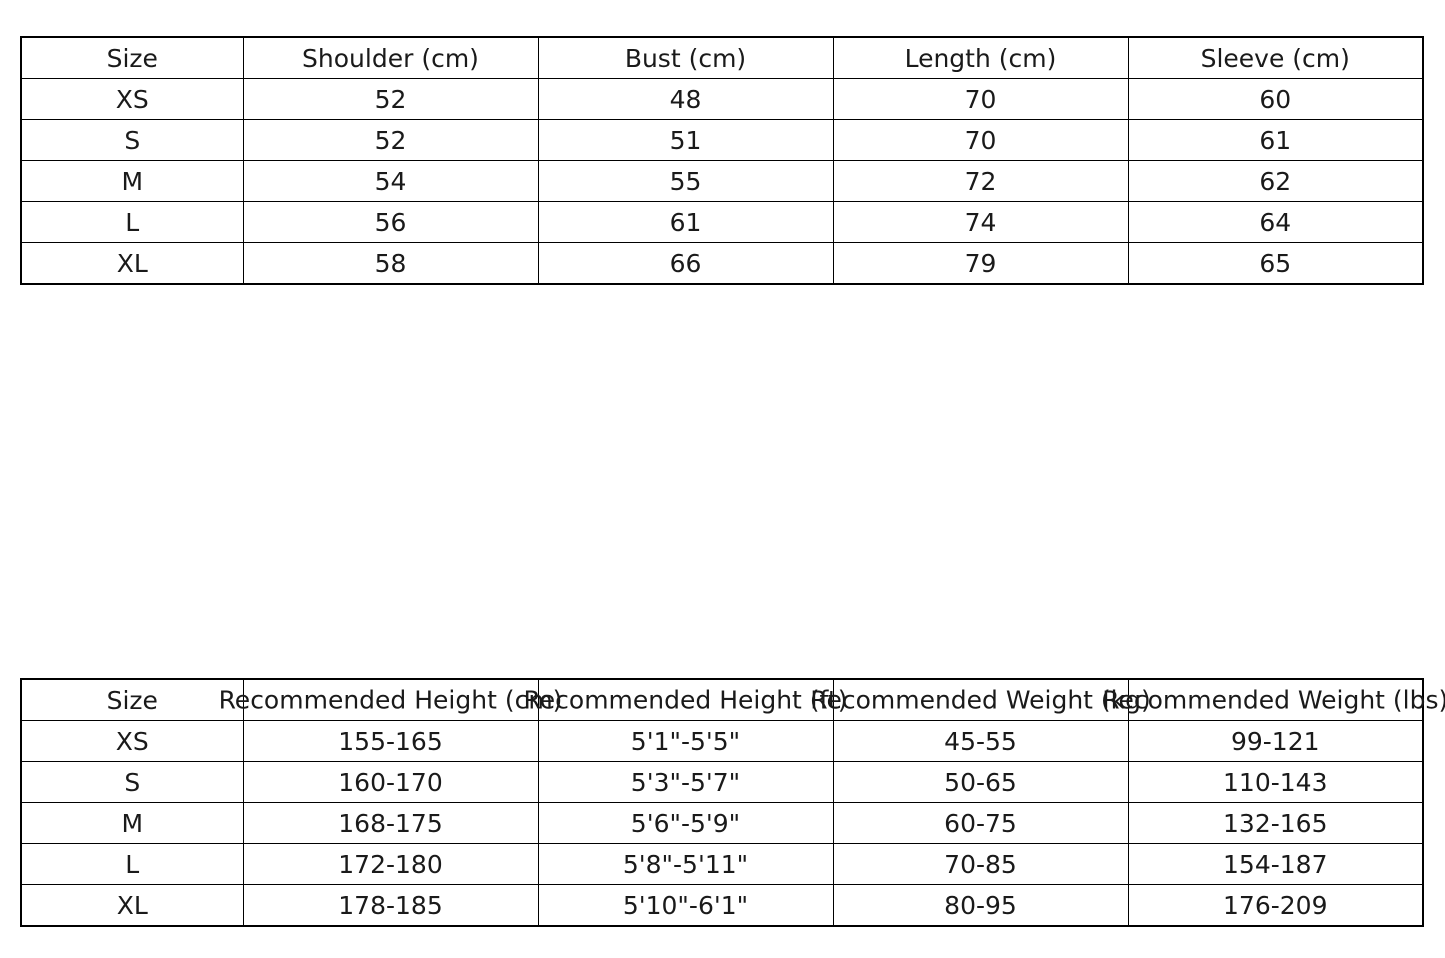 The height and width of the screenshot is (958, 1445). I want to click on cell-height-cm: 155-165, so click(390, 741).